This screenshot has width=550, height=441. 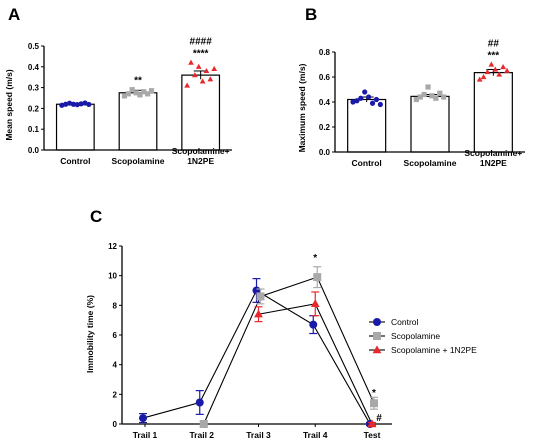 I want to click on chart-a-ytick-label: 0.0, so click(x=34, y=150).